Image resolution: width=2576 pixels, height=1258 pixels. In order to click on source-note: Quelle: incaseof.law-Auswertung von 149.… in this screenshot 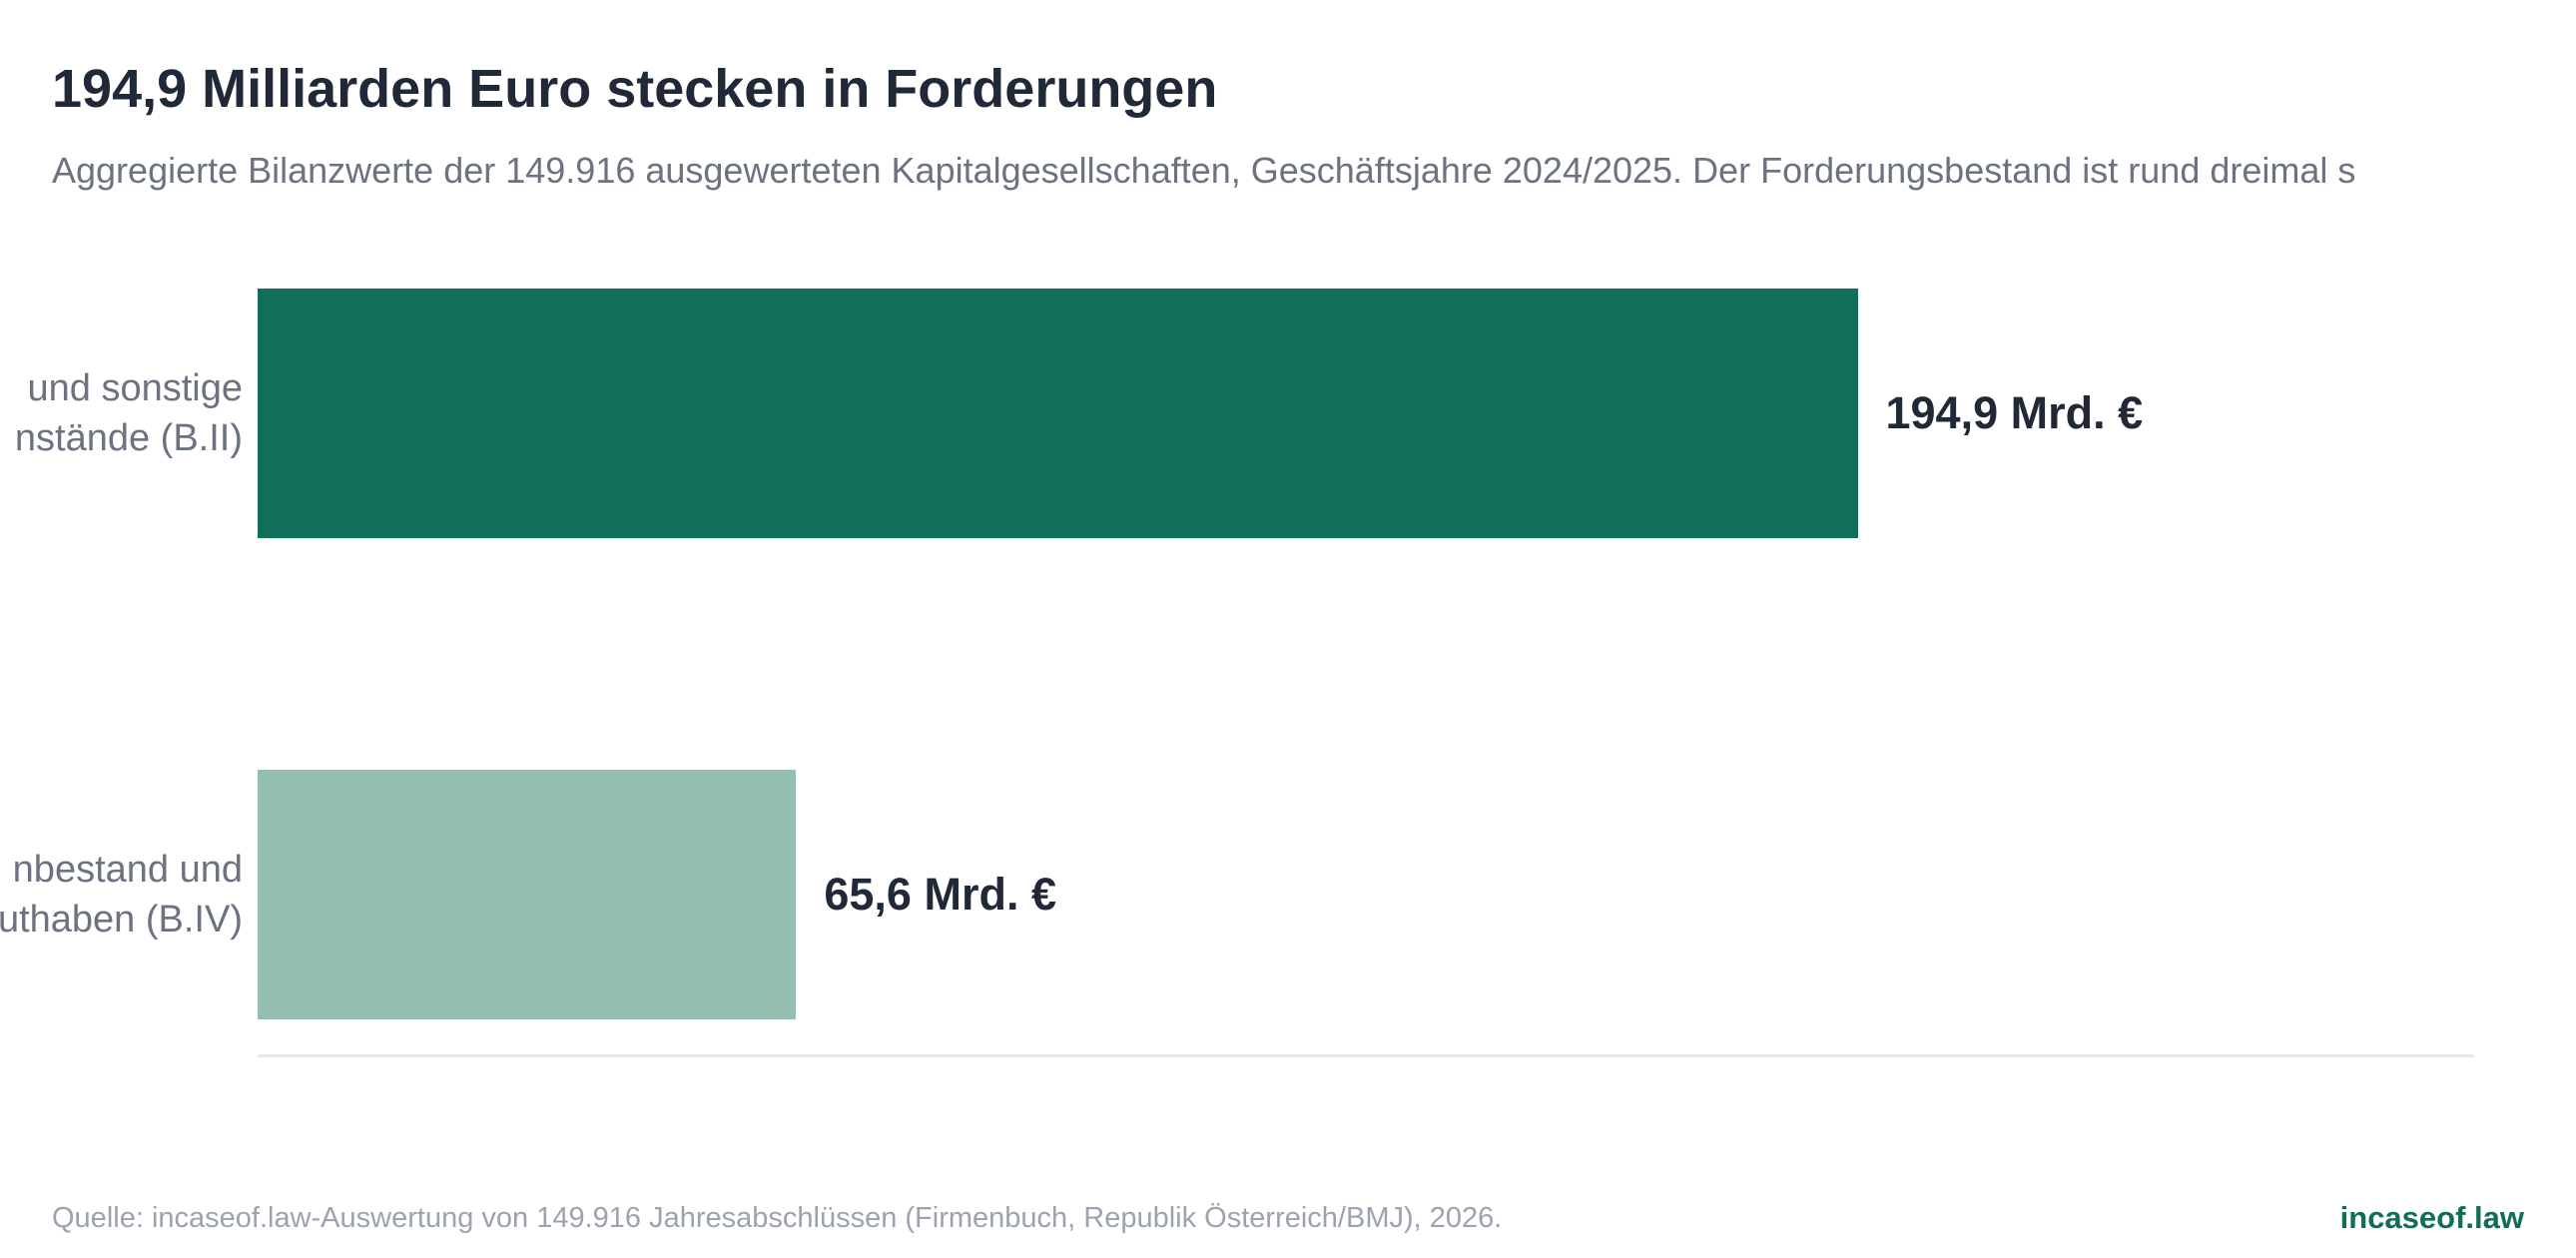, I will do `click(777, 1218)`.